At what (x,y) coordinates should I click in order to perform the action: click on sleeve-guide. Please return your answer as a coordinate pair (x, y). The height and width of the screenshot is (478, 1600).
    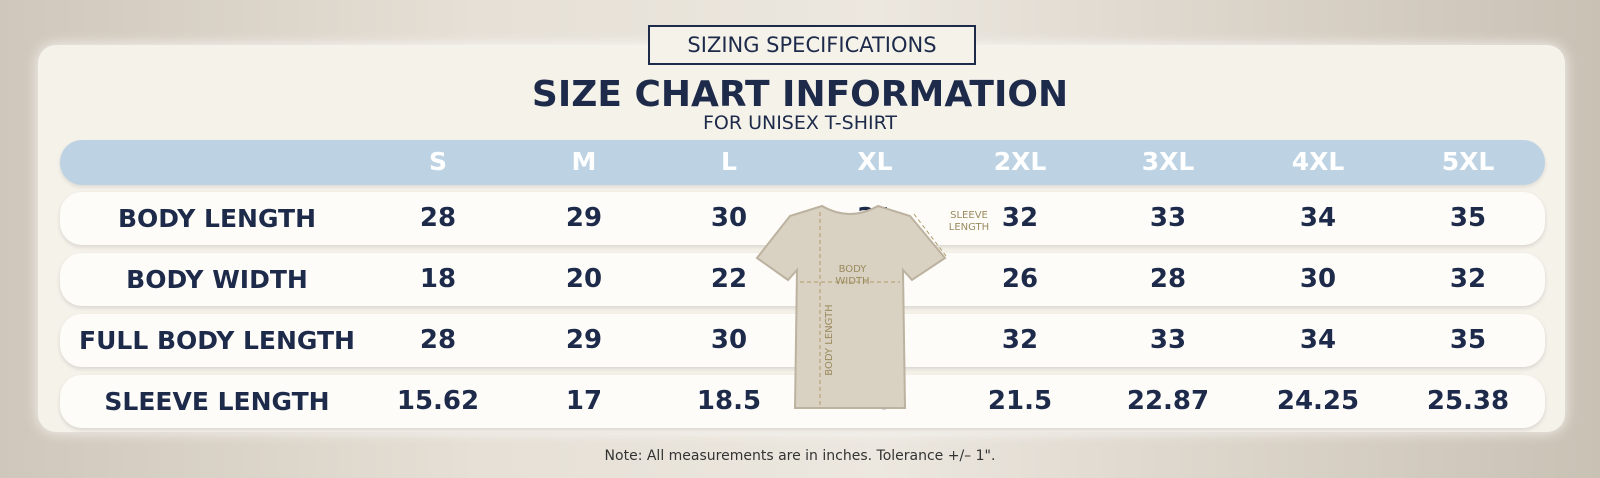
    Looking at the image, I should click on (930, 235).